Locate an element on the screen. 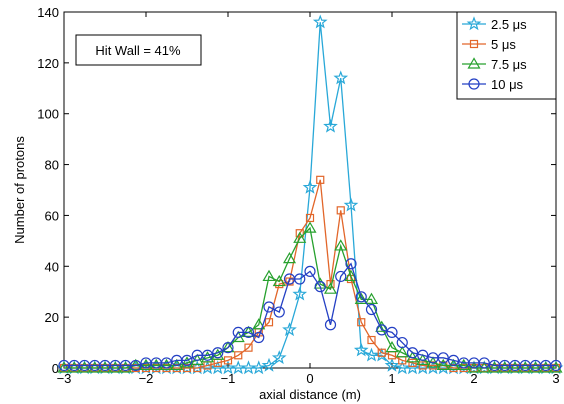 This screenshot has height=404, width=564. hit-wall-annotation: Hit Wall = 41% is located at coordinates (138, 50).